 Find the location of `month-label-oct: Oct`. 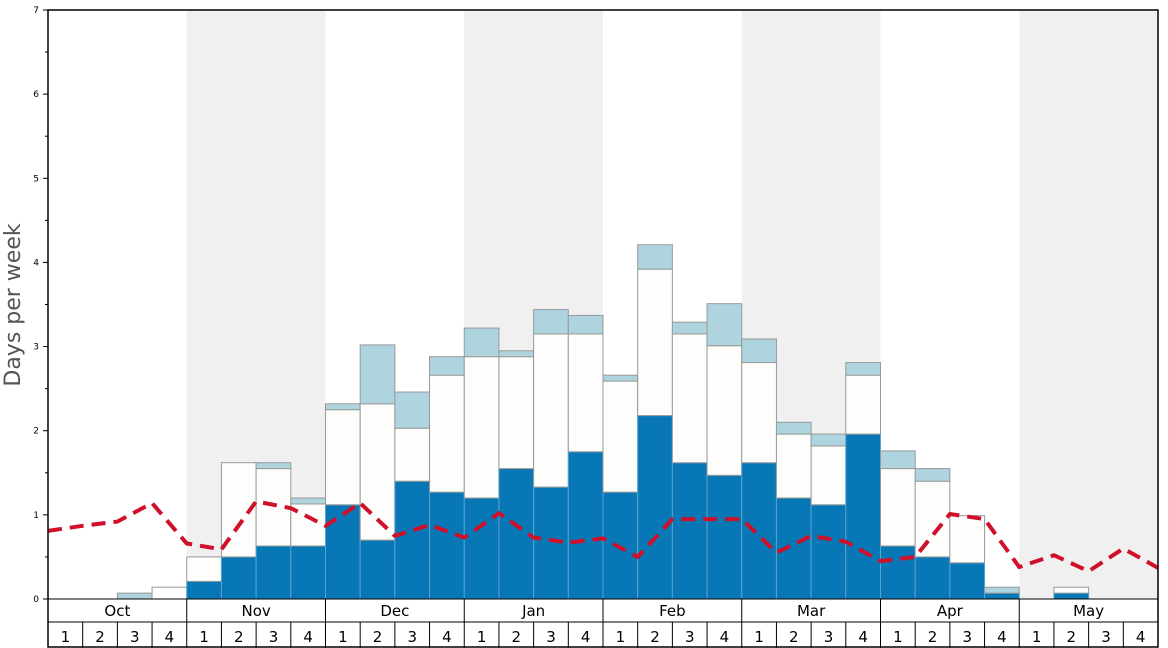

month-label-oct: Oct is located at coordinates (117, 611).